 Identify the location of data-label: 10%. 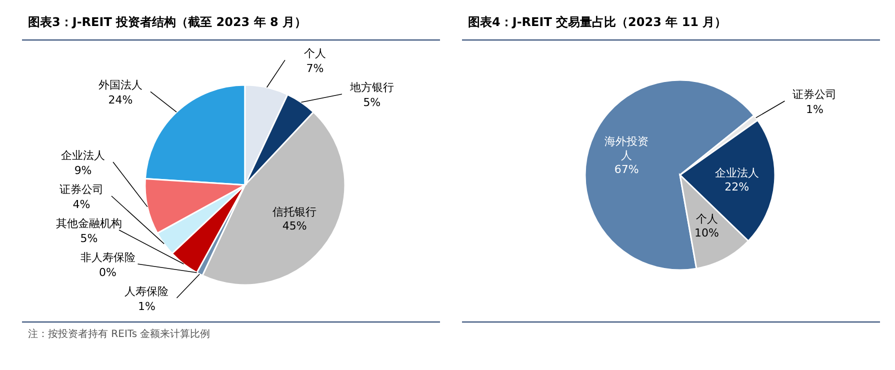
(706, 233).